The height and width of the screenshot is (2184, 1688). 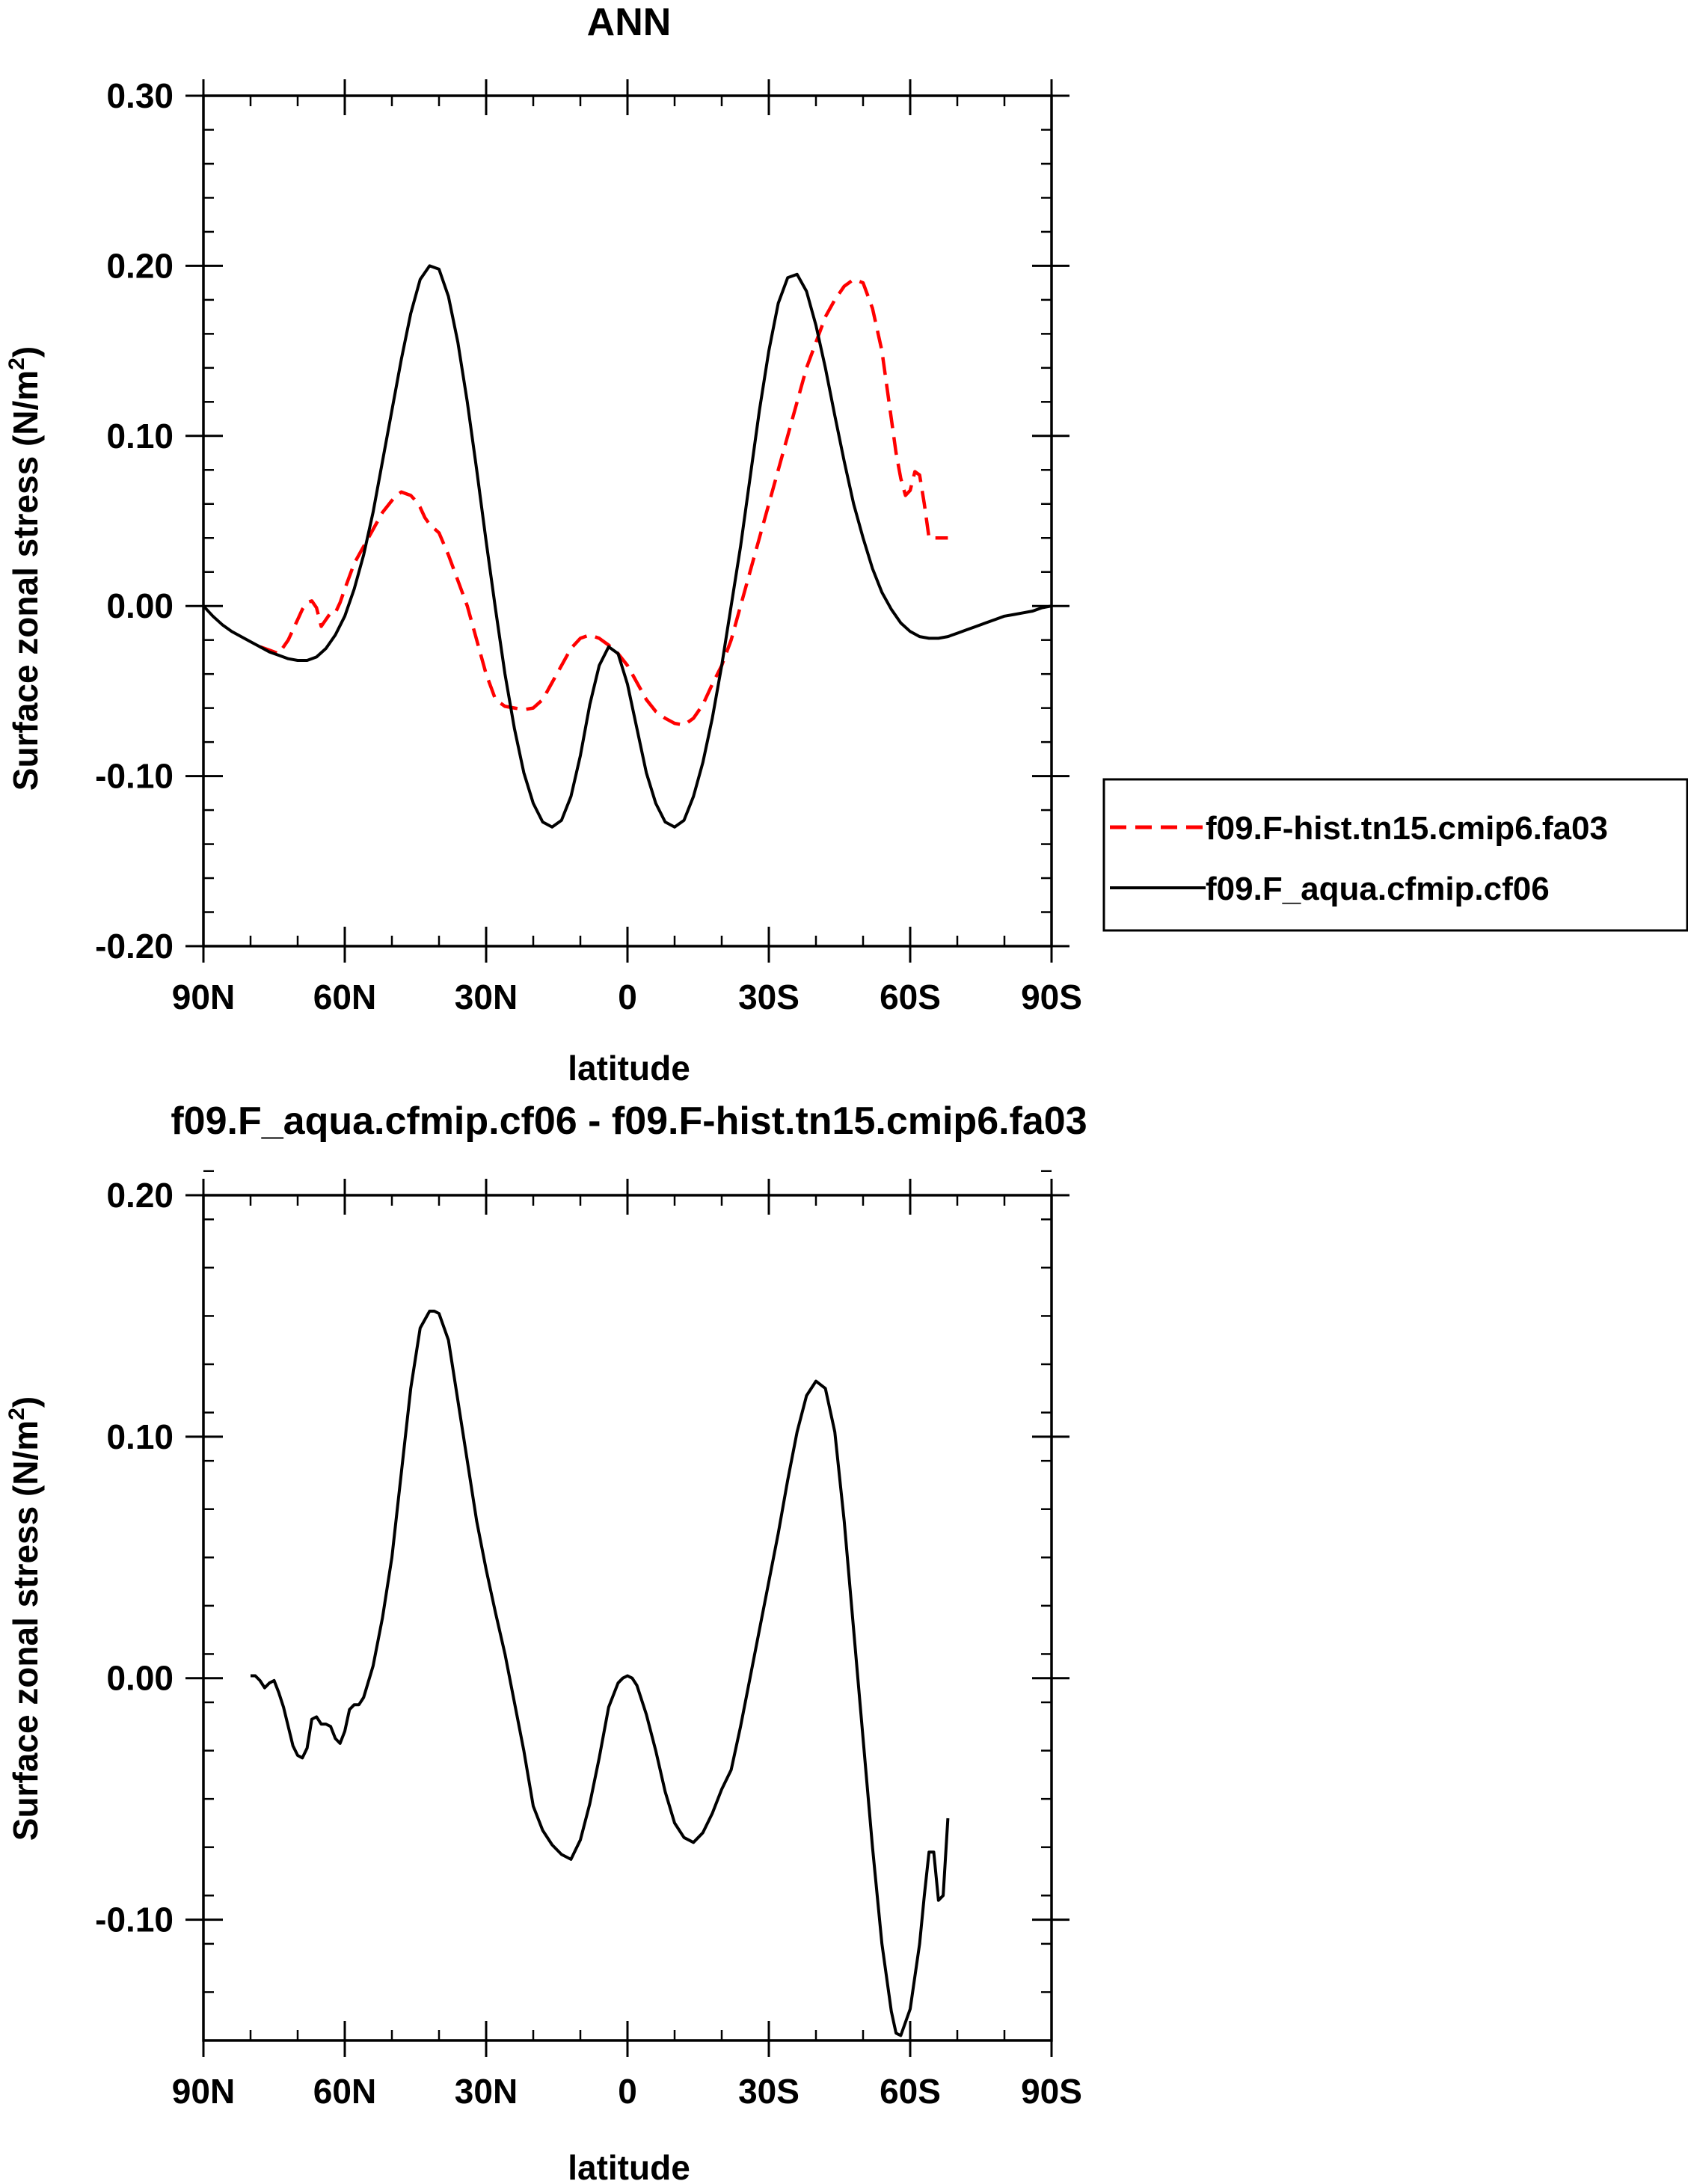 I want to click on legend-label-fhist: f09.F-hist.tn15.cmip6.fa03, so click(x=1407, y=829).